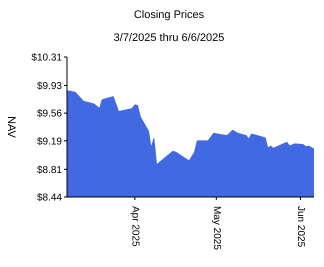  What do you see at coordinates (49, 170) in the screenshot?
I see `y-tick-label: $8.81` at bounding box center [49, 170].